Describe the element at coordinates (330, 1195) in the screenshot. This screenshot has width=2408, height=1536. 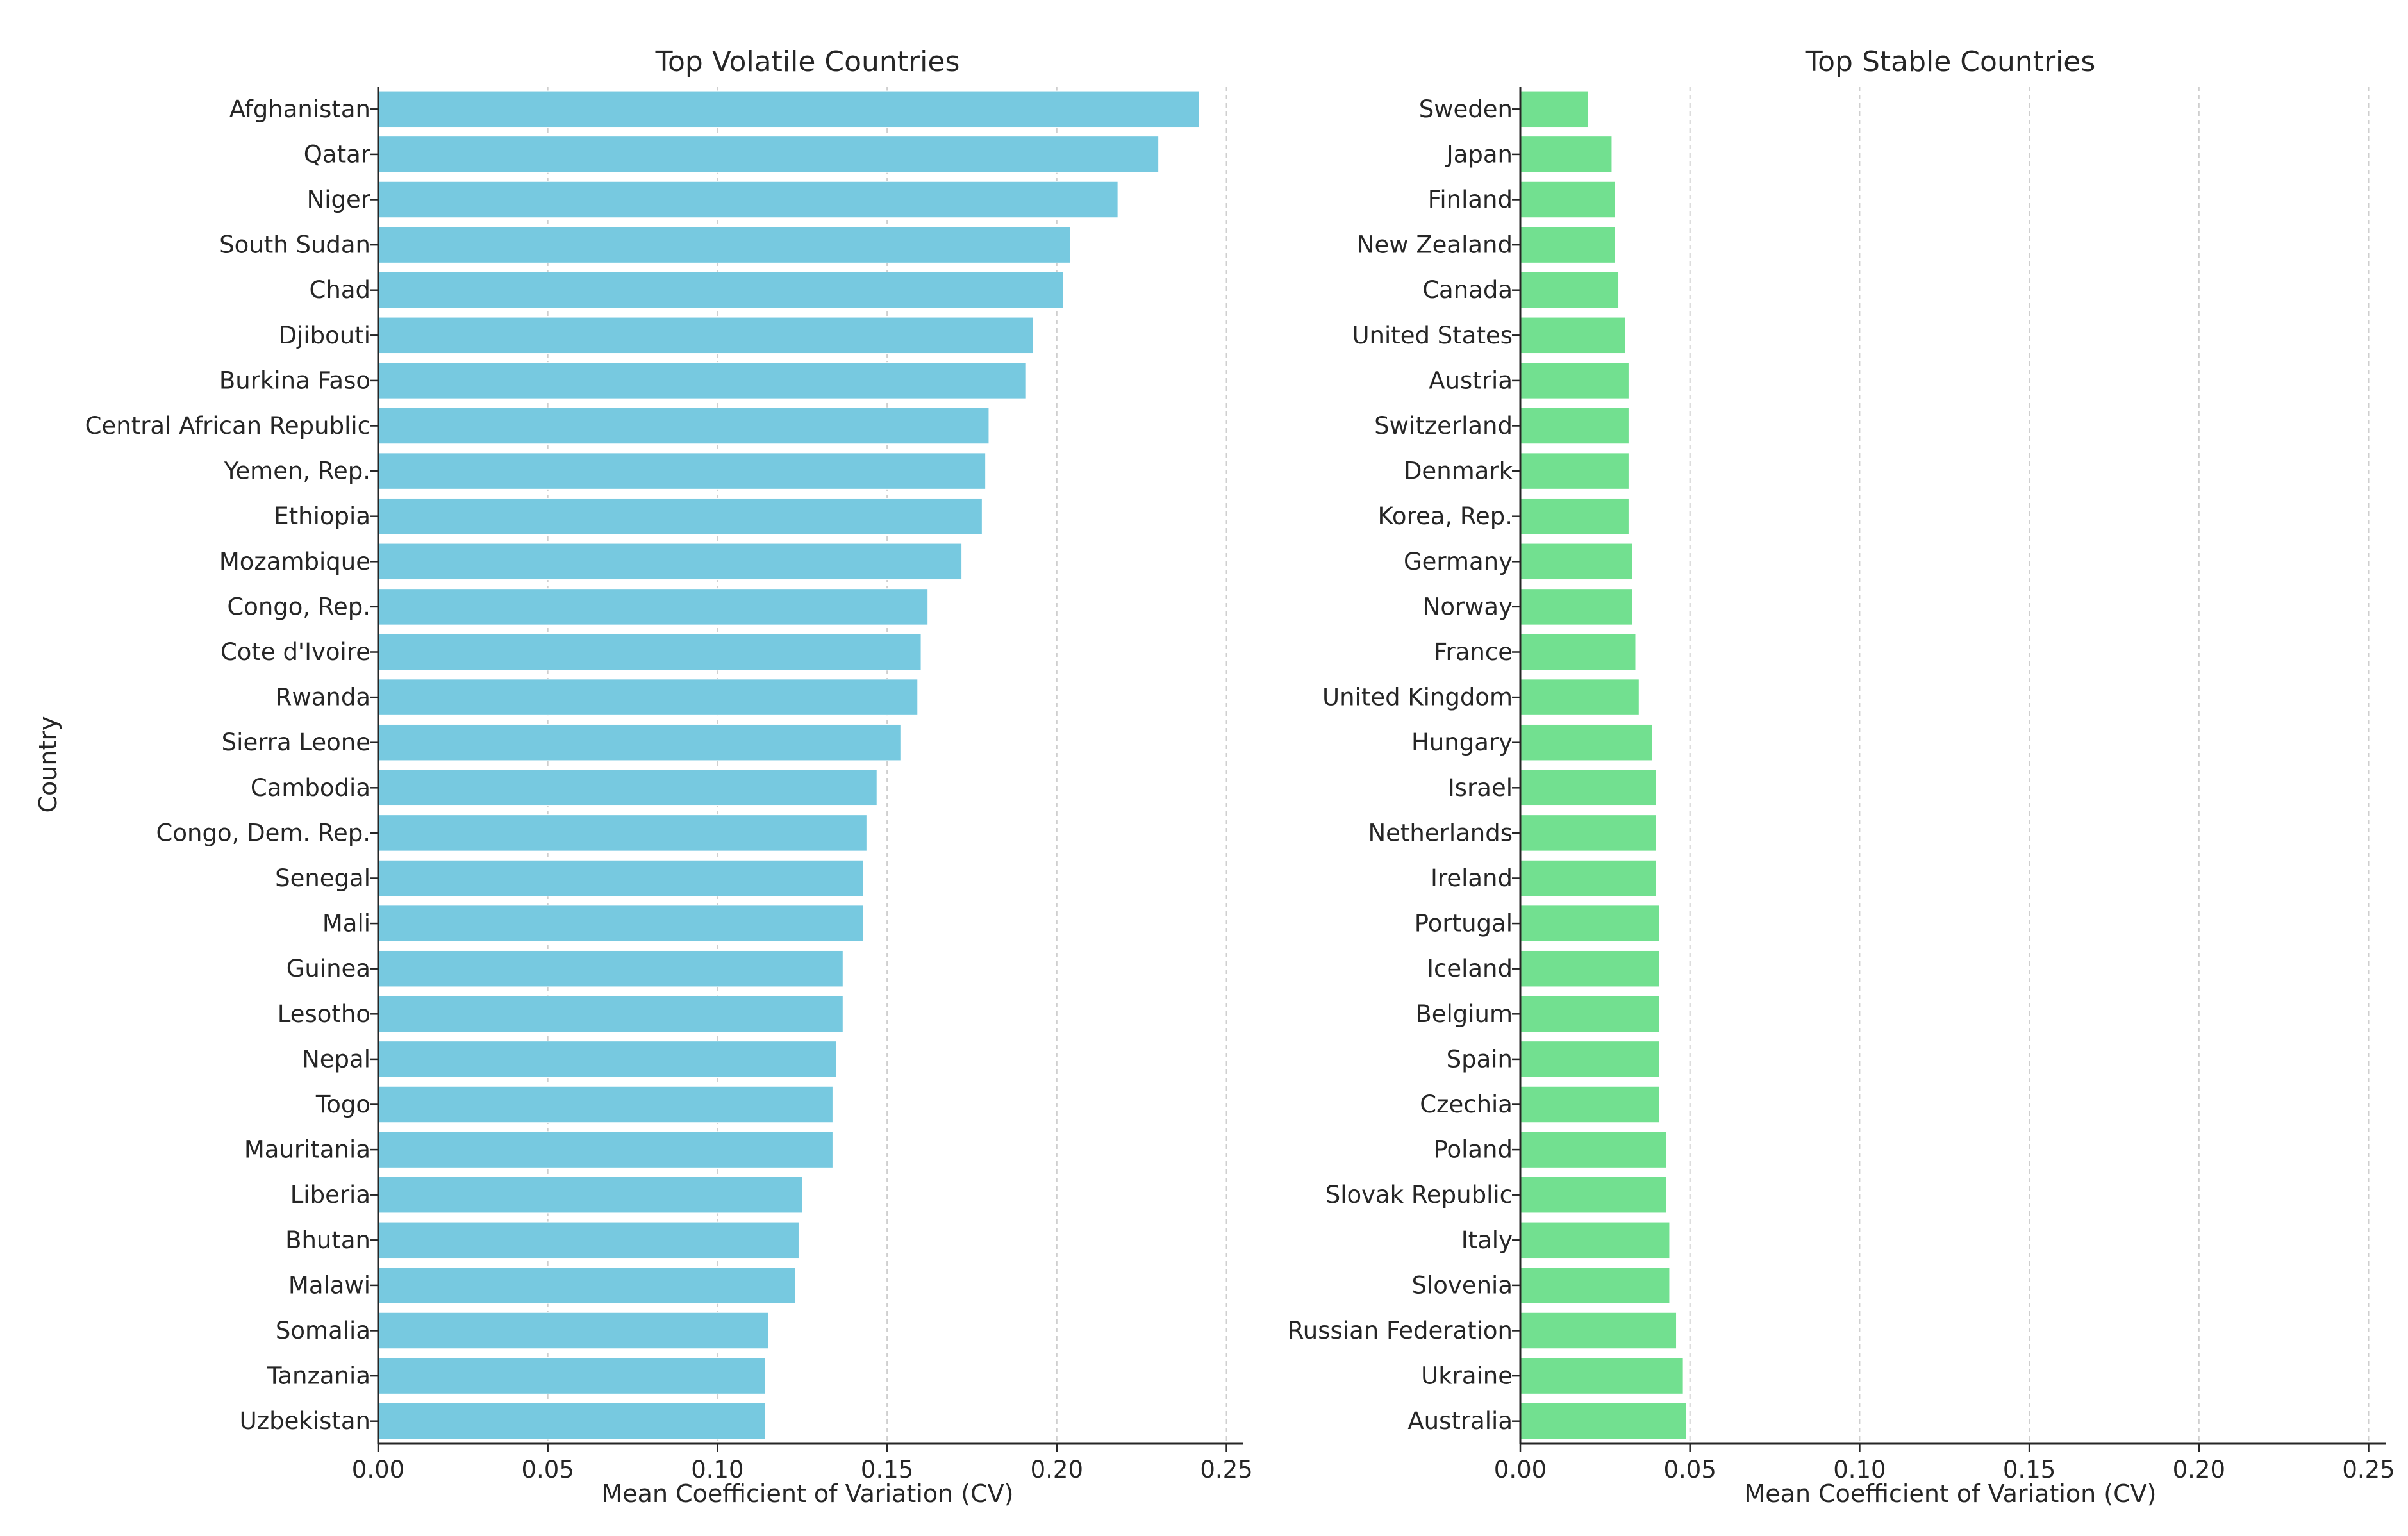
I see `y-tick-label: Liberia` at that location.